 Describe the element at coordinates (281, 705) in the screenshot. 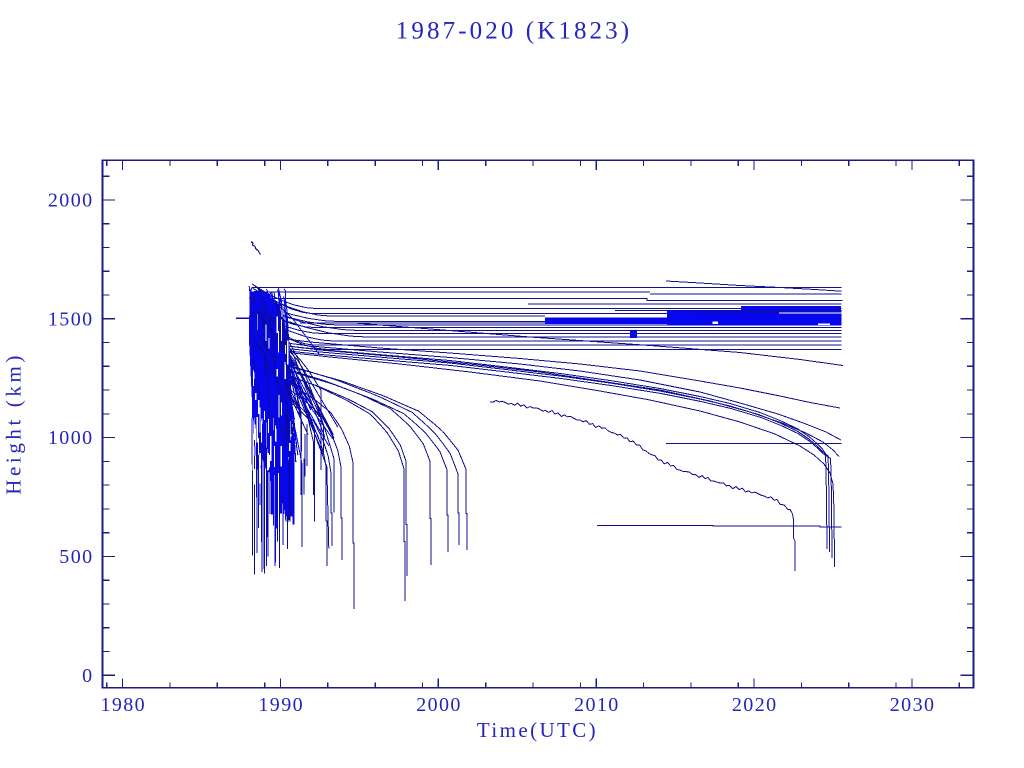

I see `svg-text: 1990` at that location.